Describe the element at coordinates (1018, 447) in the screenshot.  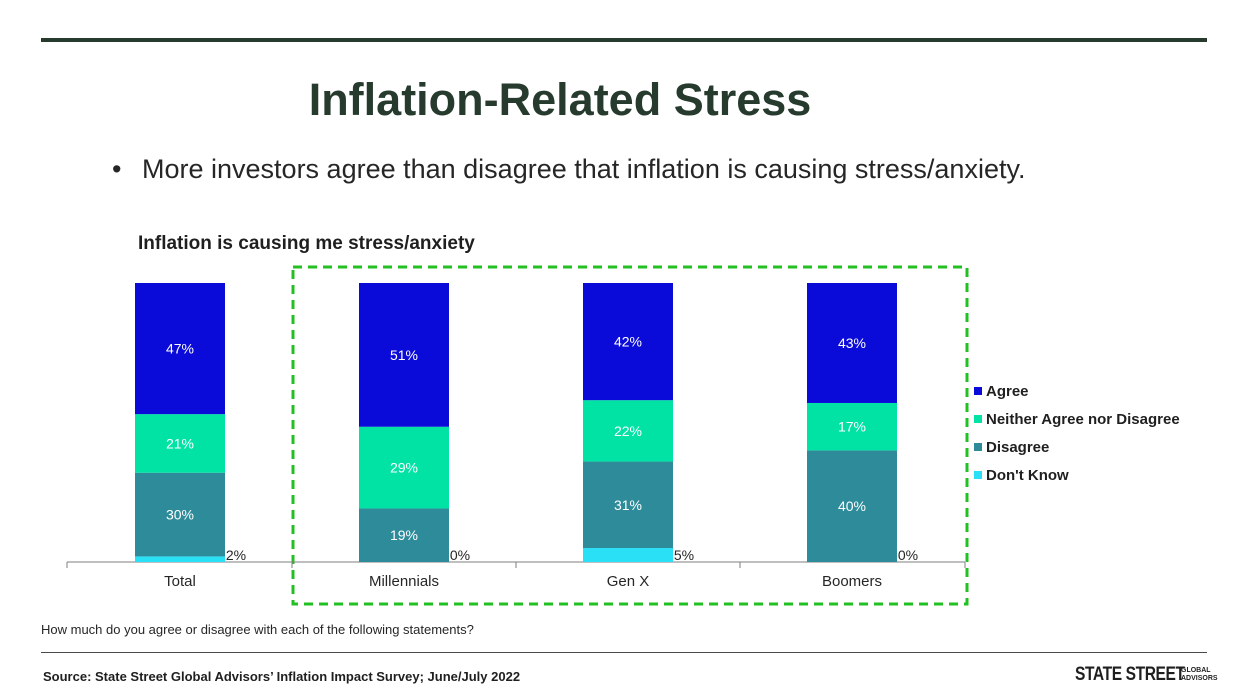
I see `legend-label: Disagree` at that location.